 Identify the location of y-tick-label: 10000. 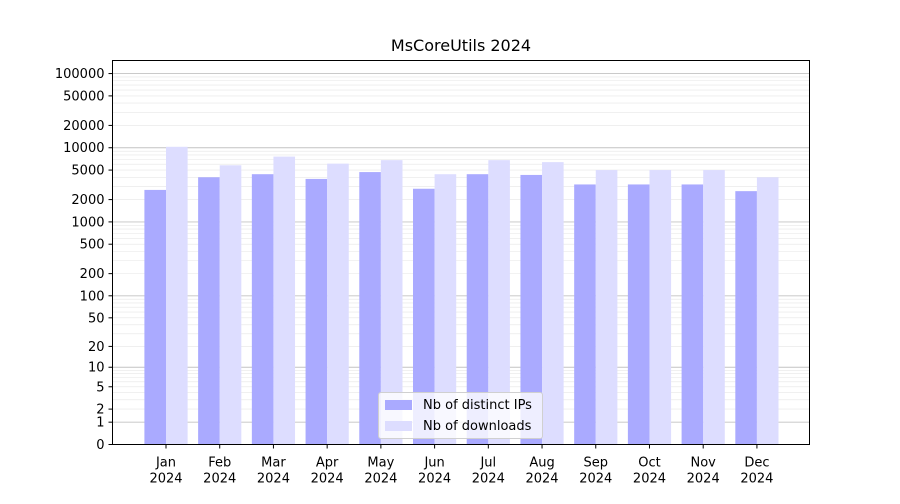
(83, 148).